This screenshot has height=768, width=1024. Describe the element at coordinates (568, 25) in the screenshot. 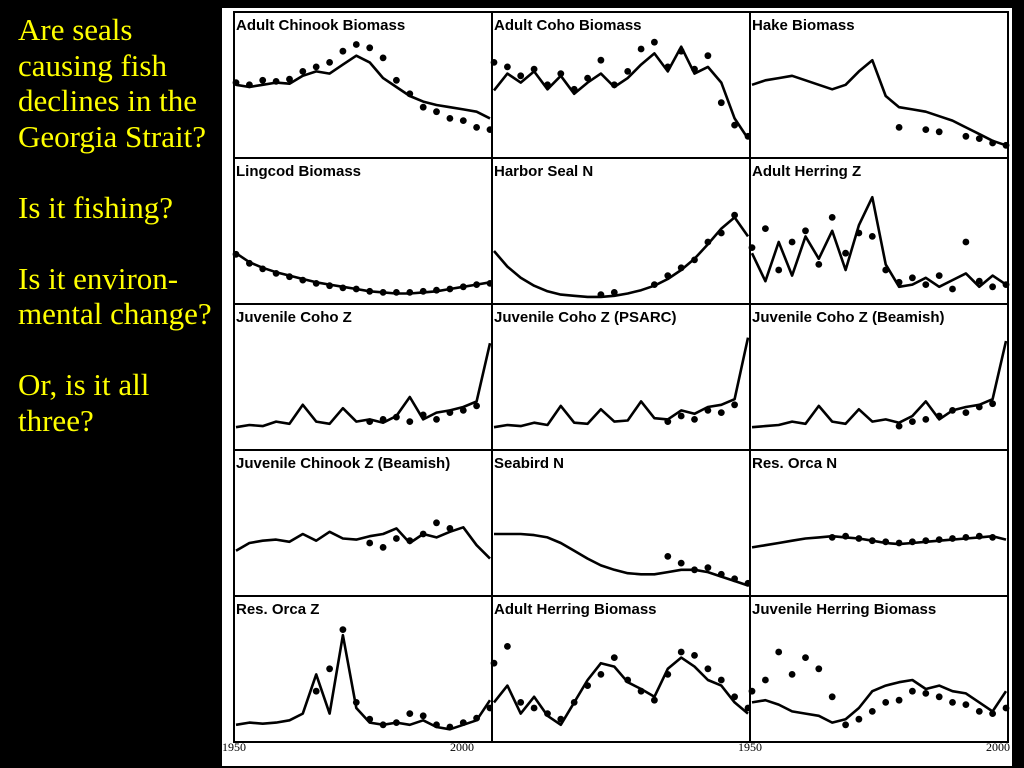

I see `panel-title: Adult Coho Biomass` at that location.